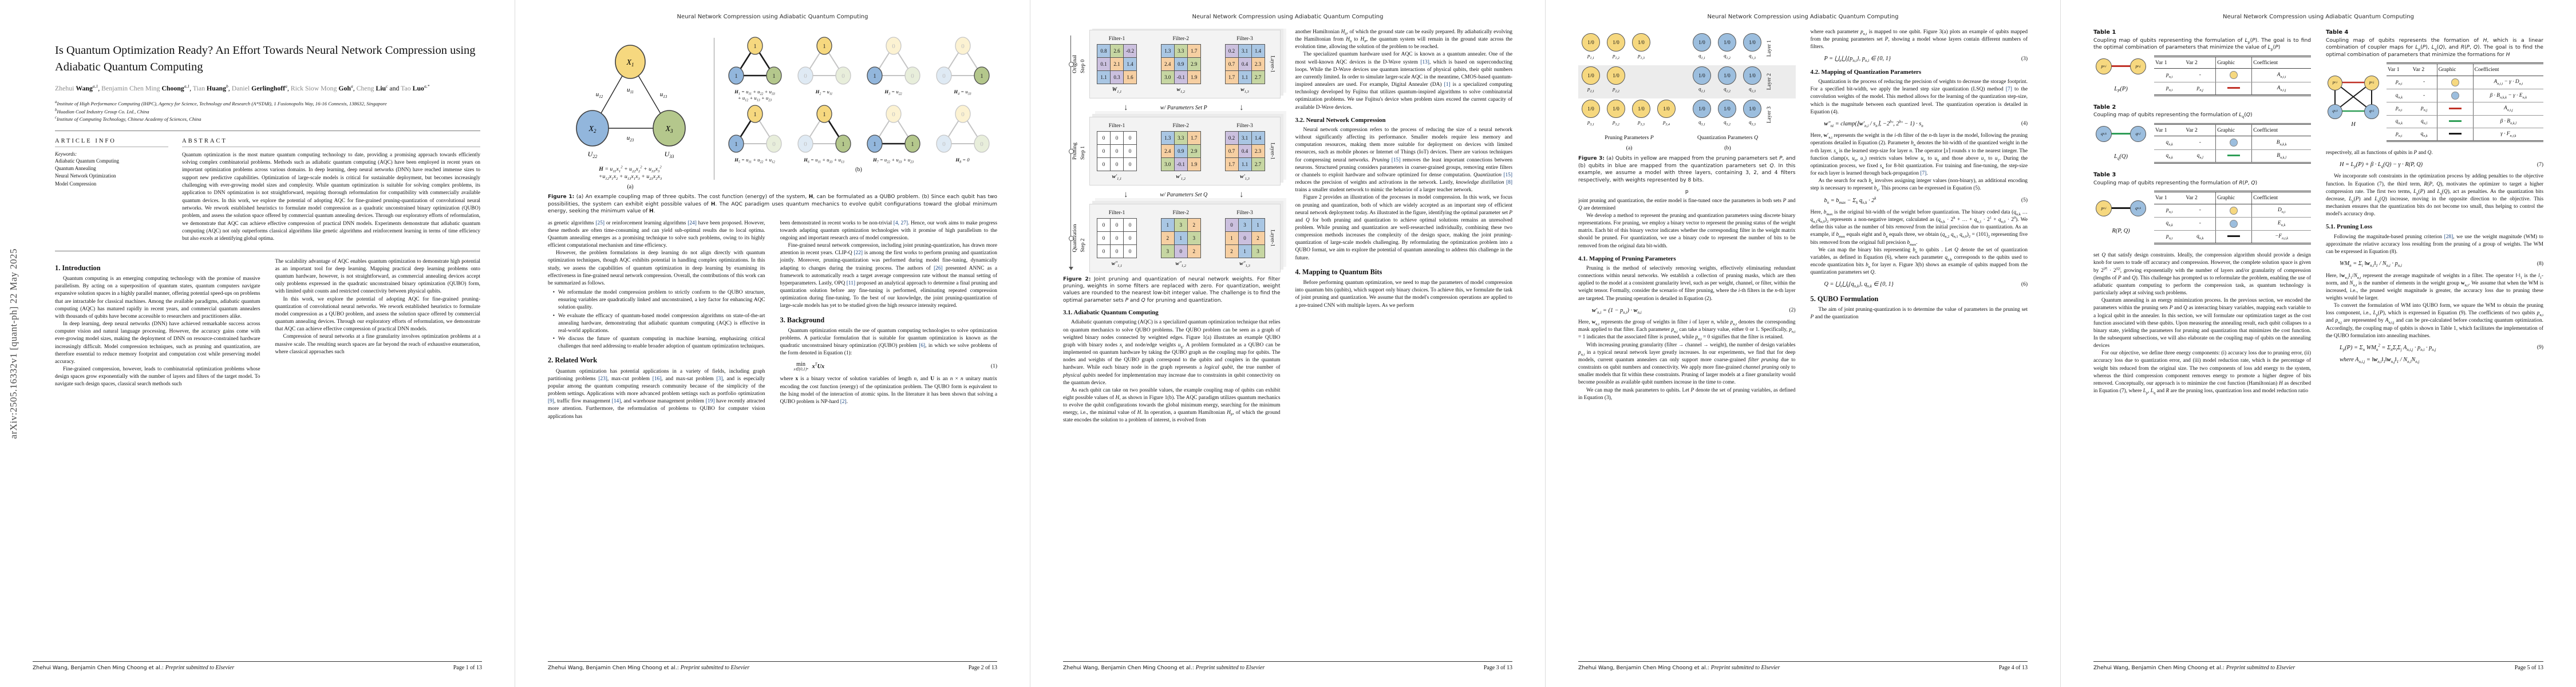  I want to click on weight-matrix-label: w″1,1, so click(1117, 264).